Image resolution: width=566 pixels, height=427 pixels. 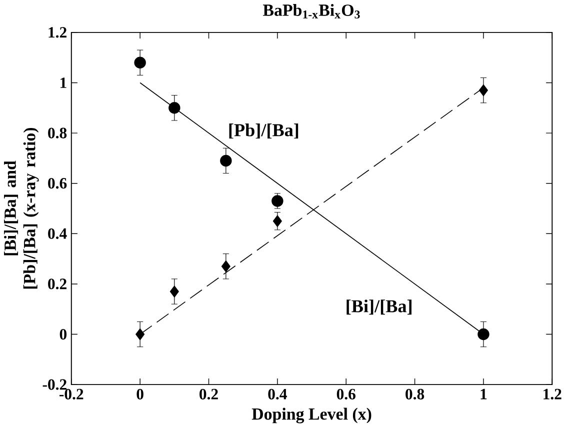 I want to click on chart-title: BaPb$_{1-x}$Bi$_{x}$O$_{3}$, so click(x=311, y=11).